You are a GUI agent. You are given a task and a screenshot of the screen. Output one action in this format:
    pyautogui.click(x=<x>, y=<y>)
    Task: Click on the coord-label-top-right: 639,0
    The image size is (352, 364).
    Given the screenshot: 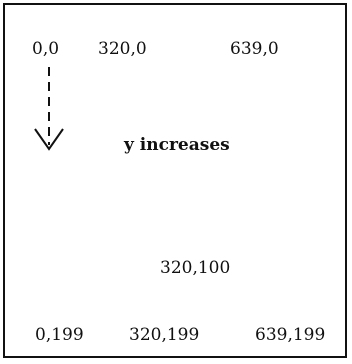 What is the action you would take?
    pyautogui.click(x=254, y=49)
    